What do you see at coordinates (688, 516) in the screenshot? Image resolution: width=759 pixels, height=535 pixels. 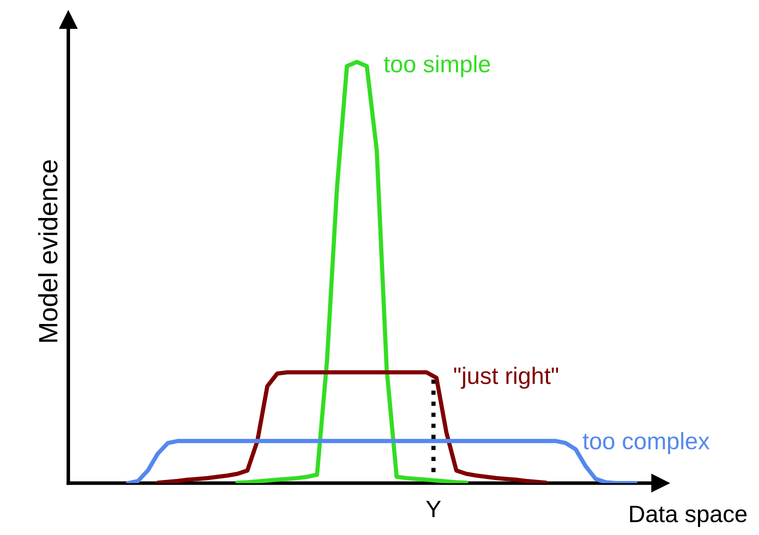 I see `x-axis-title: Data space` at bounding box center [688, 516].